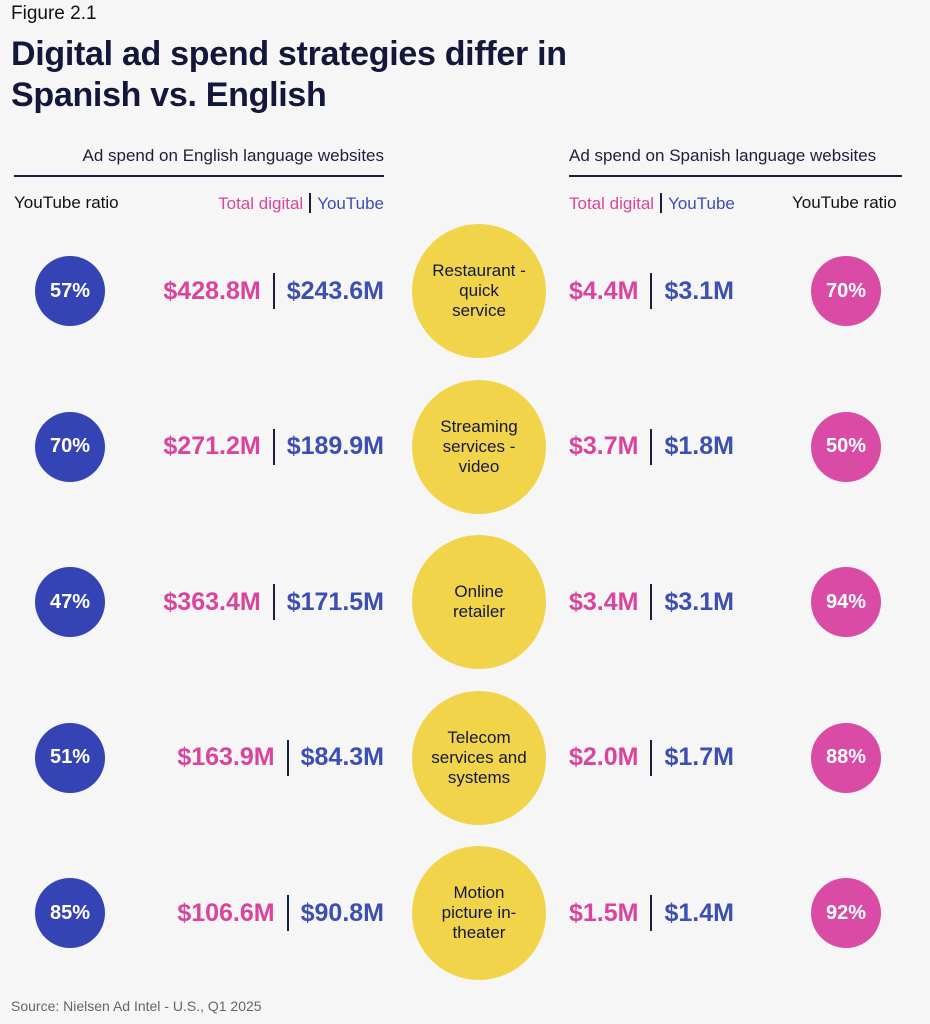 The height and width of the screenshot is (1024, 930). I want to click on spanish-spend-values: $3.4M $3.1M, so click(651, 602).